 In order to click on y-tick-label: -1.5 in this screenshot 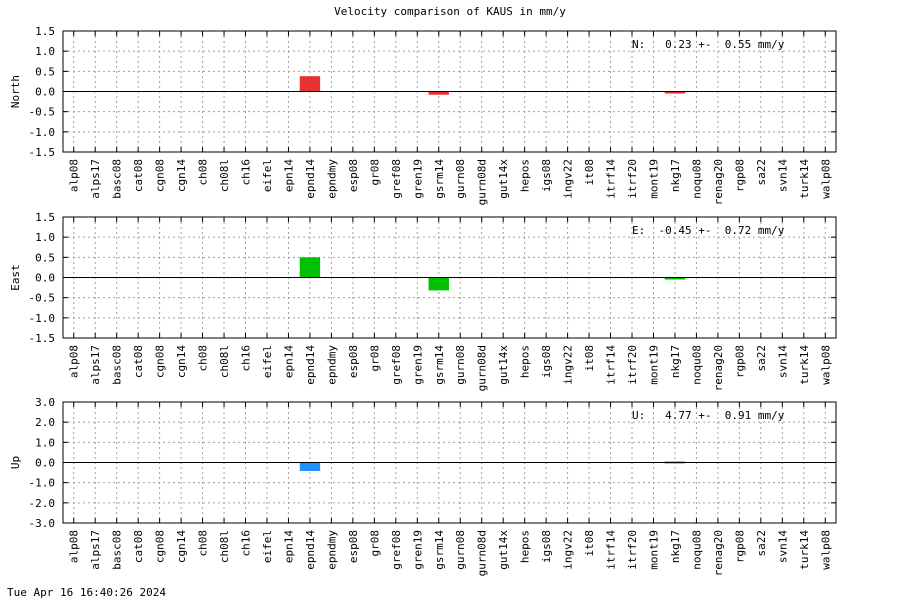, I will do `click(42, 152)`.